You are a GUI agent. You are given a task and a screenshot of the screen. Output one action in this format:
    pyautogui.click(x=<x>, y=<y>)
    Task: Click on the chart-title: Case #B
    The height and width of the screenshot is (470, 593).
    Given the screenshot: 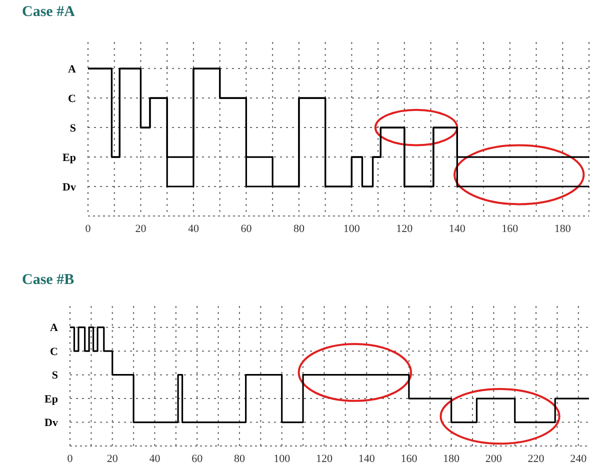 What is the action you would take?
    pyautogui.click(x=48, y=280)
    